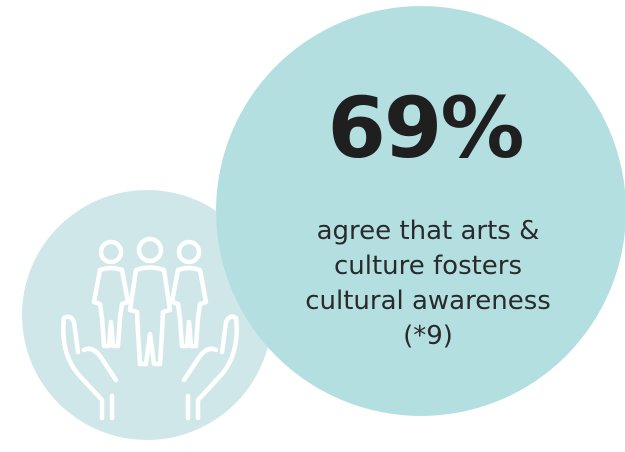  What do you see at coordinates (428, 336) in the screenshot?
I see `stat-footnote: (*9)` at bounding box center [428, 336].